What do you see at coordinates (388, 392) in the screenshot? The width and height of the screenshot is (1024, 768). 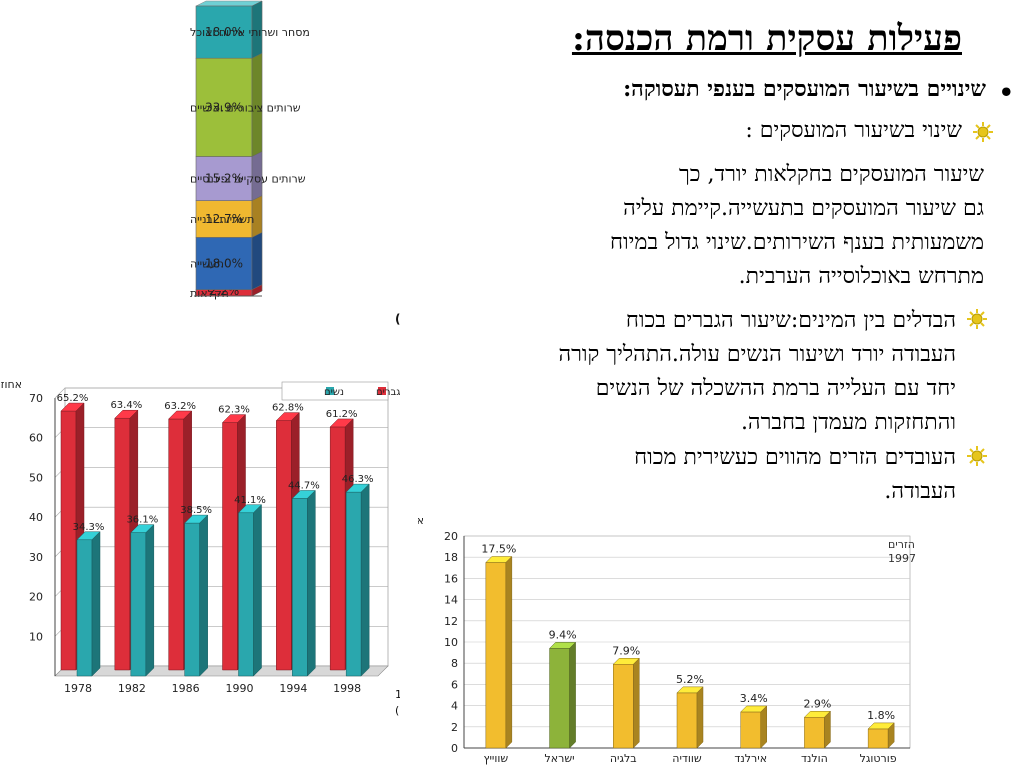 I see `legend-label: גברים` at bounding box center [388, 392].